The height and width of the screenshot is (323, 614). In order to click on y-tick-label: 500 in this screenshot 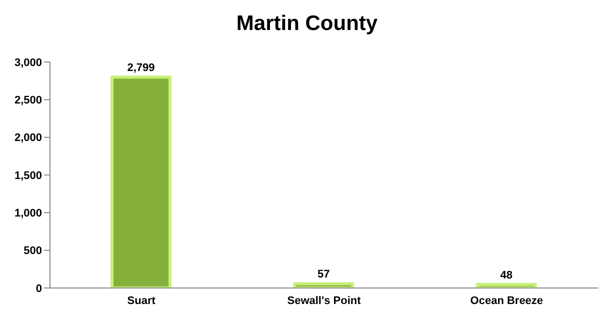, I will do `click(33, 251)`.